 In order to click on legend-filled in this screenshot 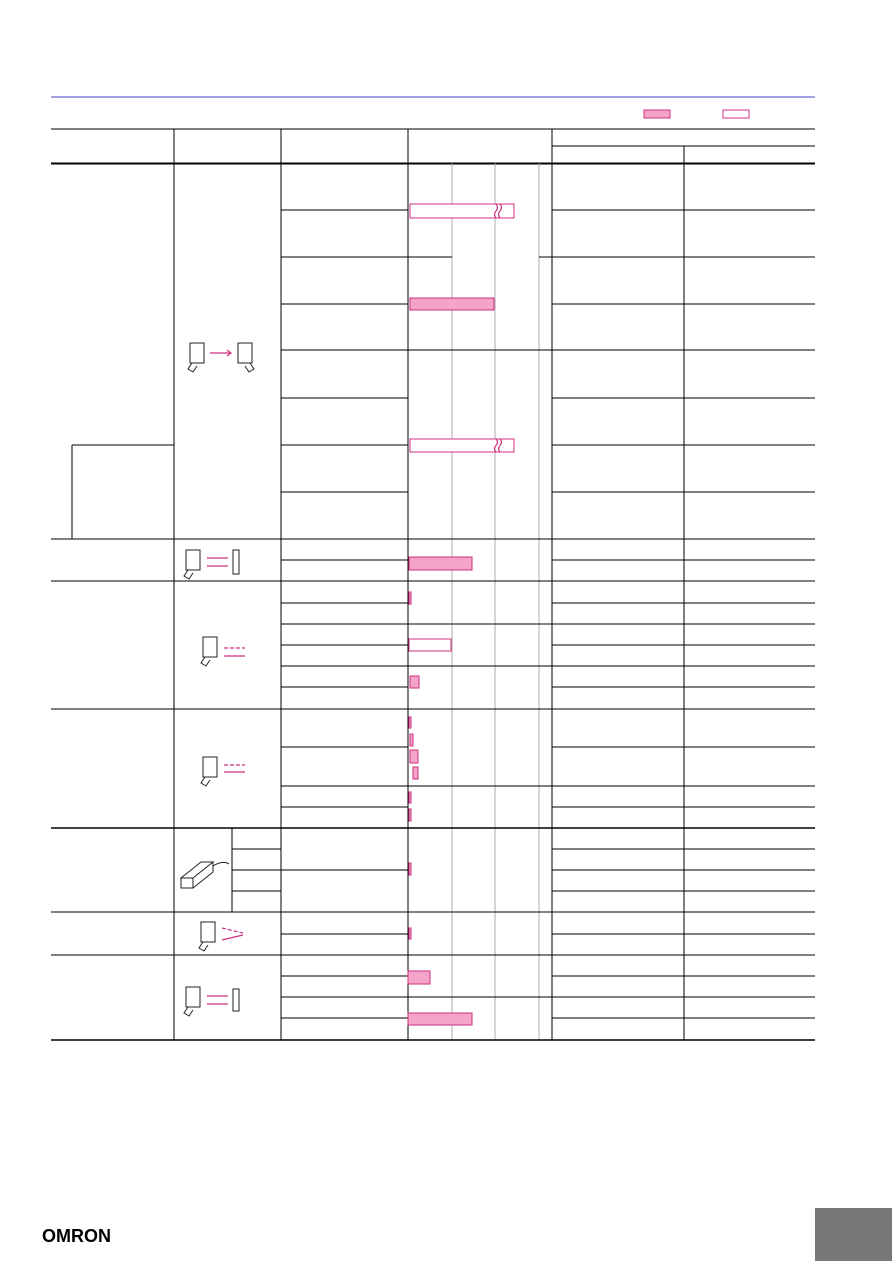, I will do `click(657, 114)`.